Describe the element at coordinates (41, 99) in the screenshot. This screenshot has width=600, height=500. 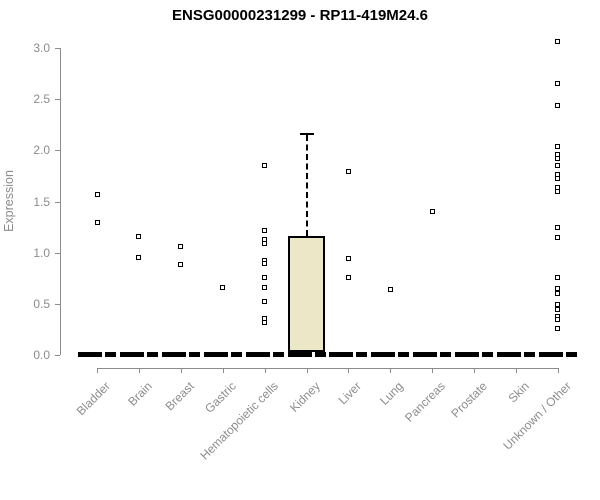
I see `y-tick-label: 2.5` at that location.